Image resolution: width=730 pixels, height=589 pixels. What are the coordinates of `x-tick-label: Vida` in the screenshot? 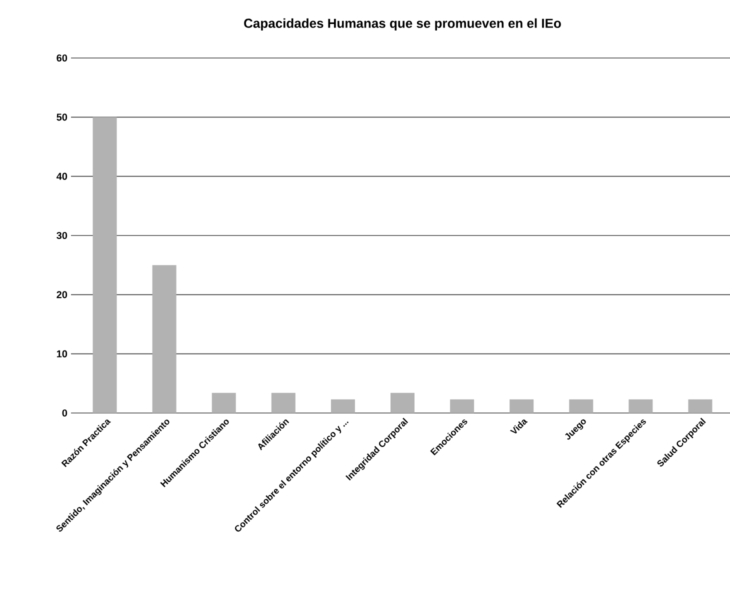 It's located at (519, 427).